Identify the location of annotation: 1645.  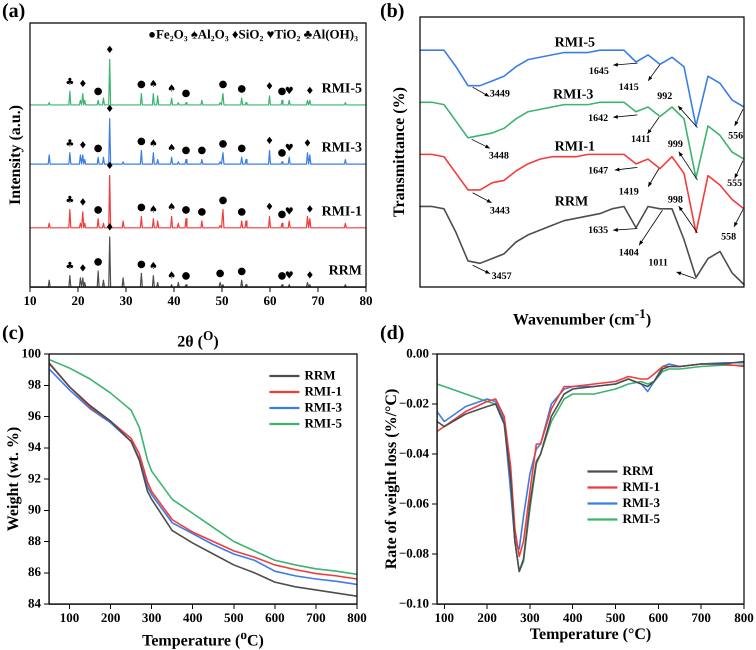
(598, 72).